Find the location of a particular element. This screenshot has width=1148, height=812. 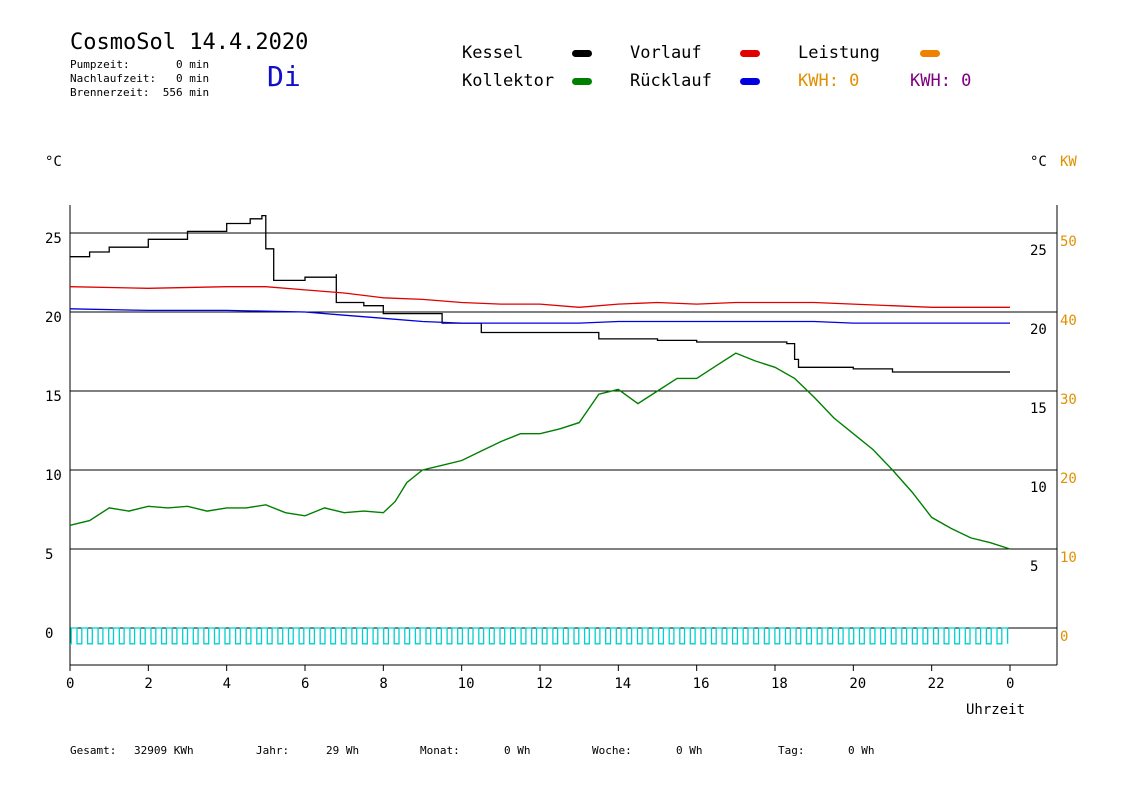

y-tick-label-right-temp: 5 is located at coordinates (1034, 567).